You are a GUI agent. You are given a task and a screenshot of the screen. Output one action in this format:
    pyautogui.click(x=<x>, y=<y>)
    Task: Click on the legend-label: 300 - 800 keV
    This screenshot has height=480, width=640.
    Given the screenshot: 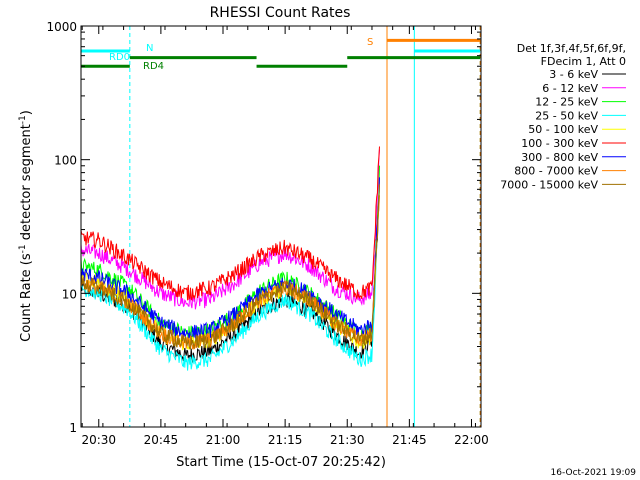 What is the action you would take?
    pyautogui.click(x=559, y=157)
    